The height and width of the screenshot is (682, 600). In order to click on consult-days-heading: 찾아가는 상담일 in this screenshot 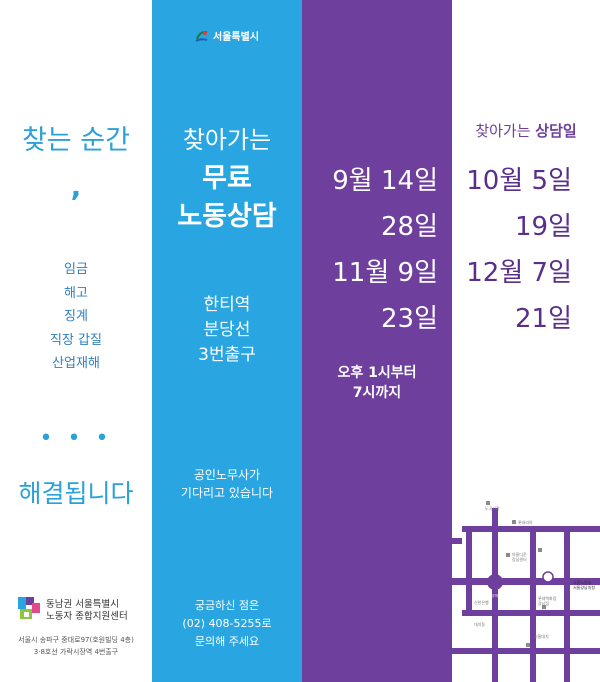, I will do `click(526, 130)`.